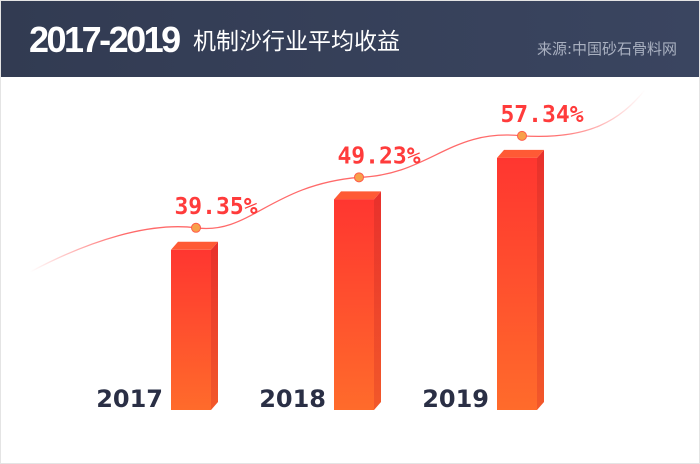 The image size is (700, 464). Describe the element at coordinates (129, 399) in the screenshot. I see `year-label: 2017` at that location.